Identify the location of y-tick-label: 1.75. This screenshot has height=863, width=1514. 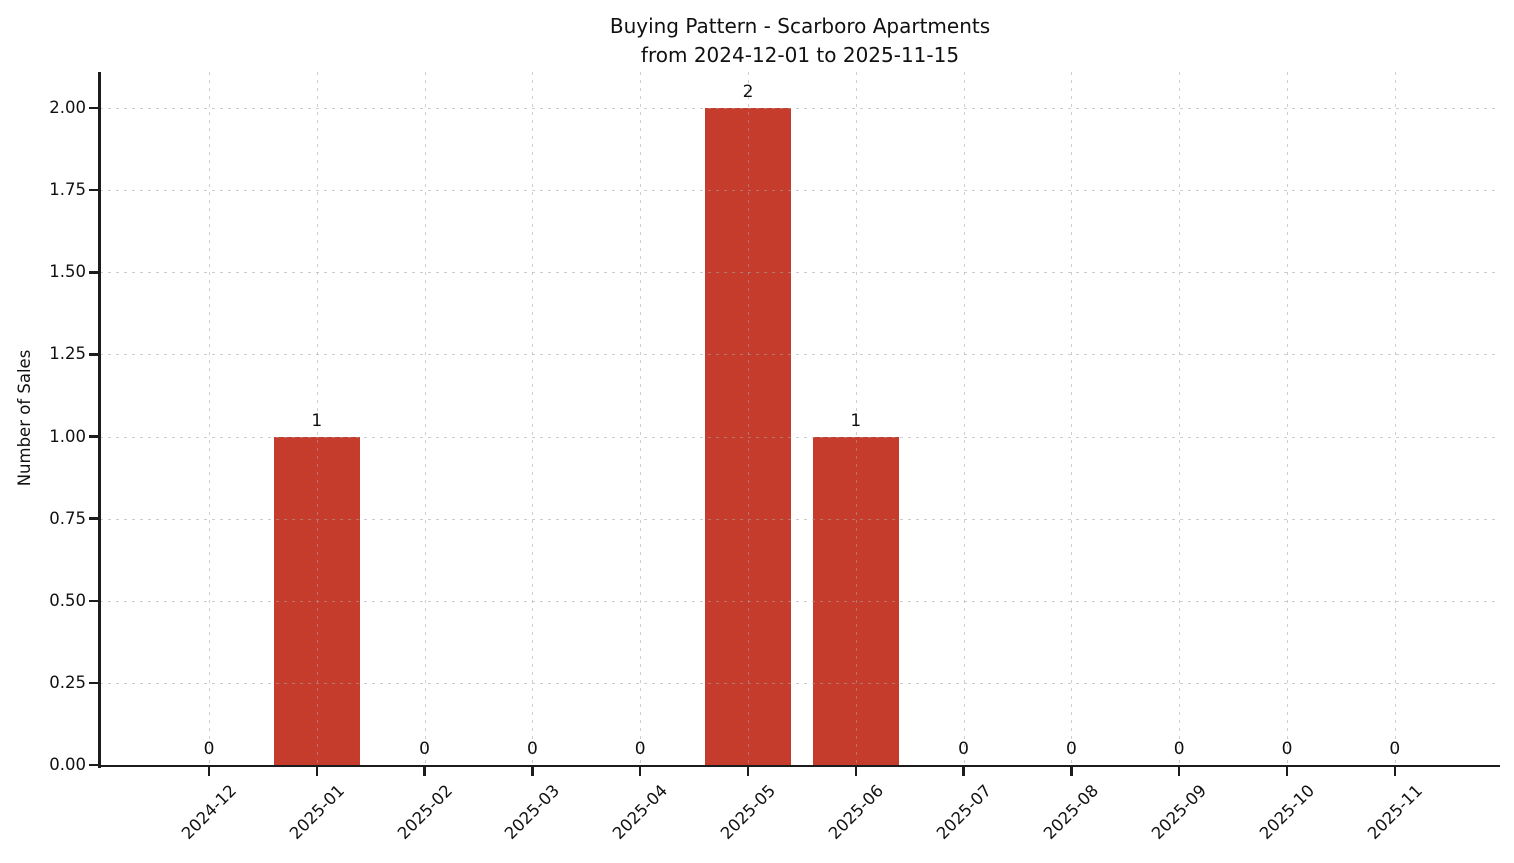
(67, 190).